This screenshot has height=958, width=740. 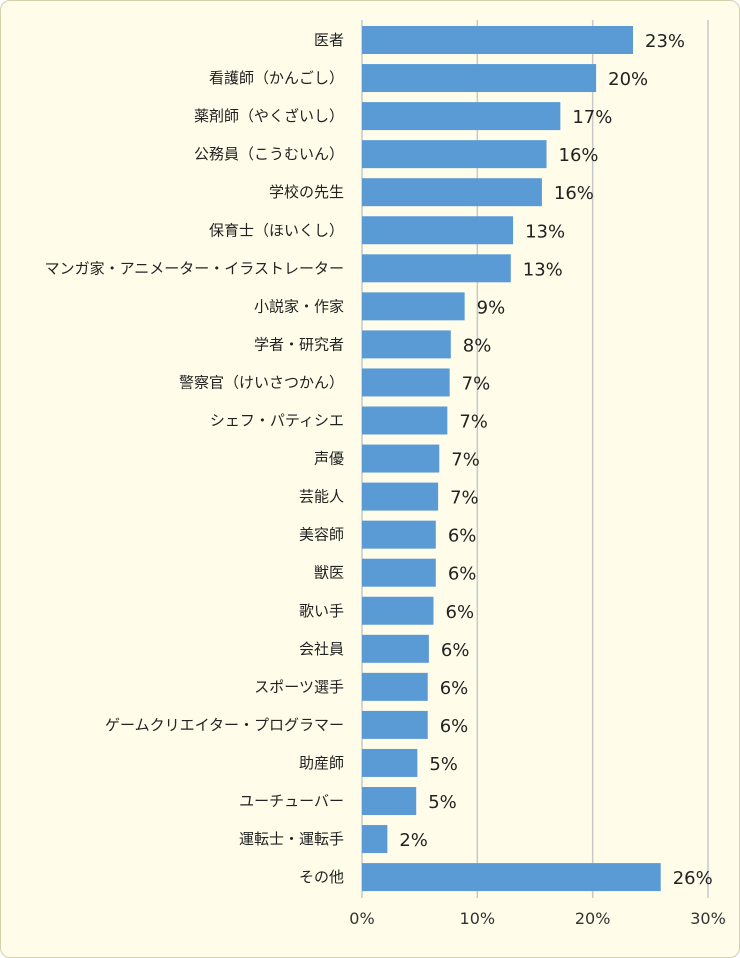 I want to click on category-label: ゲームクリエイター・プログラマー, so click(x=224, y=725).